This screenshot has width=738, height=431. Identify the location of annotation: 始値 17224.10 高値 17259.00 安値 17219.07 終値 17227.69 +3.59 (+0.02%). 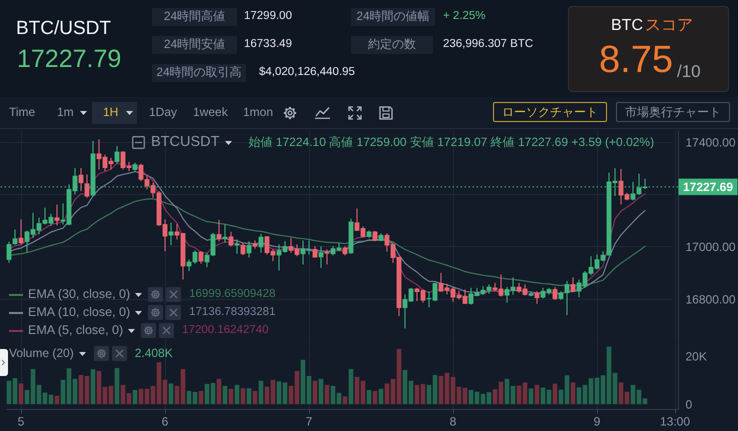
(451, 142).